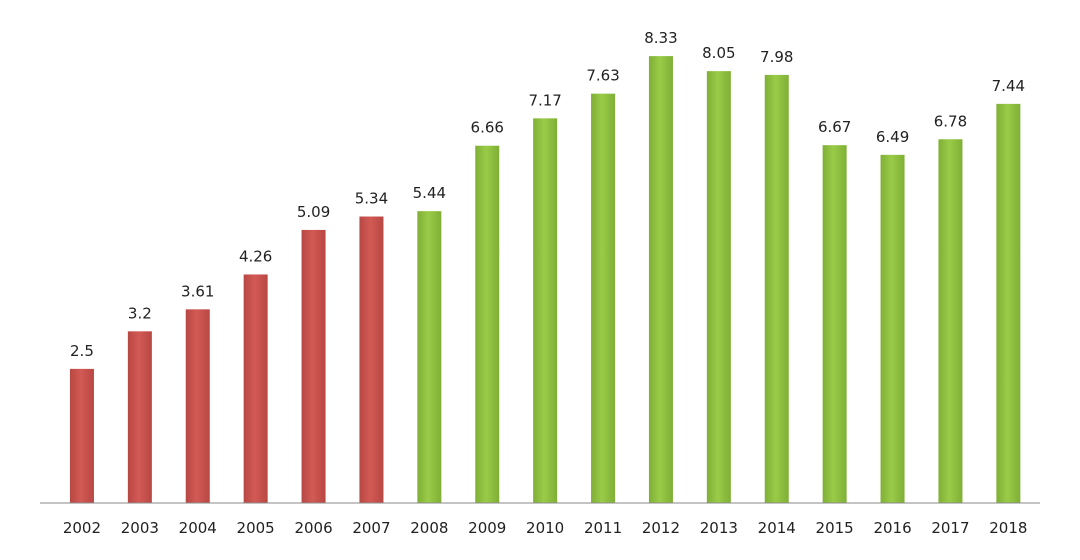  What do you see at coordinates (82, 351) in the screenshot?
I see `value-label-2002: 2.5` at bounding box center [82, 351].